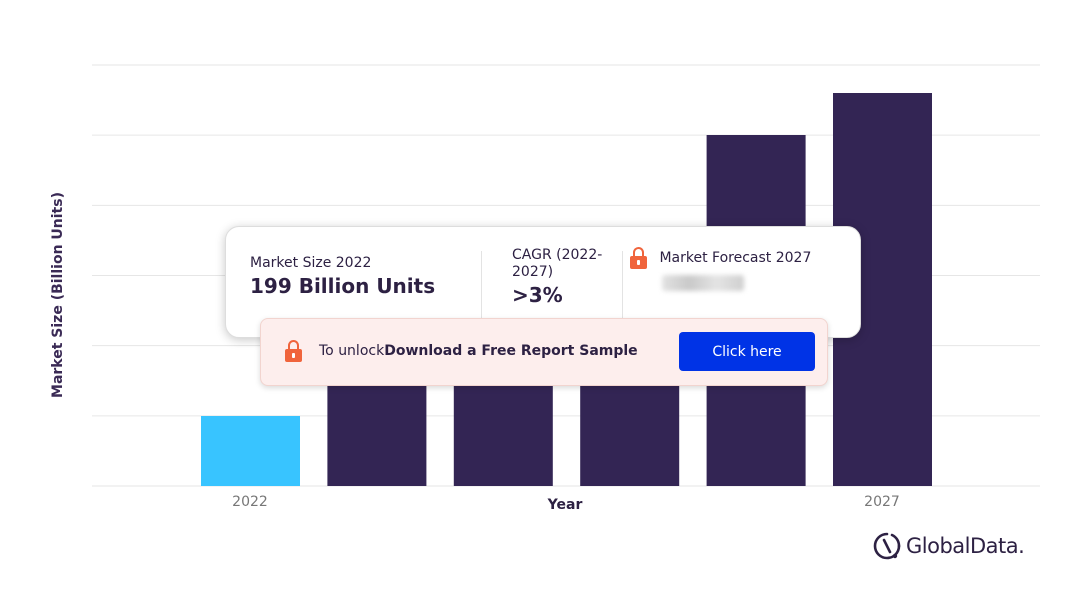 Image resolution: width=1085 pixels, height=610 pixels. Describe the element at coordinates (311, 263) in the screenshot. I see `market-size-label: Market Size 2022` at that location.